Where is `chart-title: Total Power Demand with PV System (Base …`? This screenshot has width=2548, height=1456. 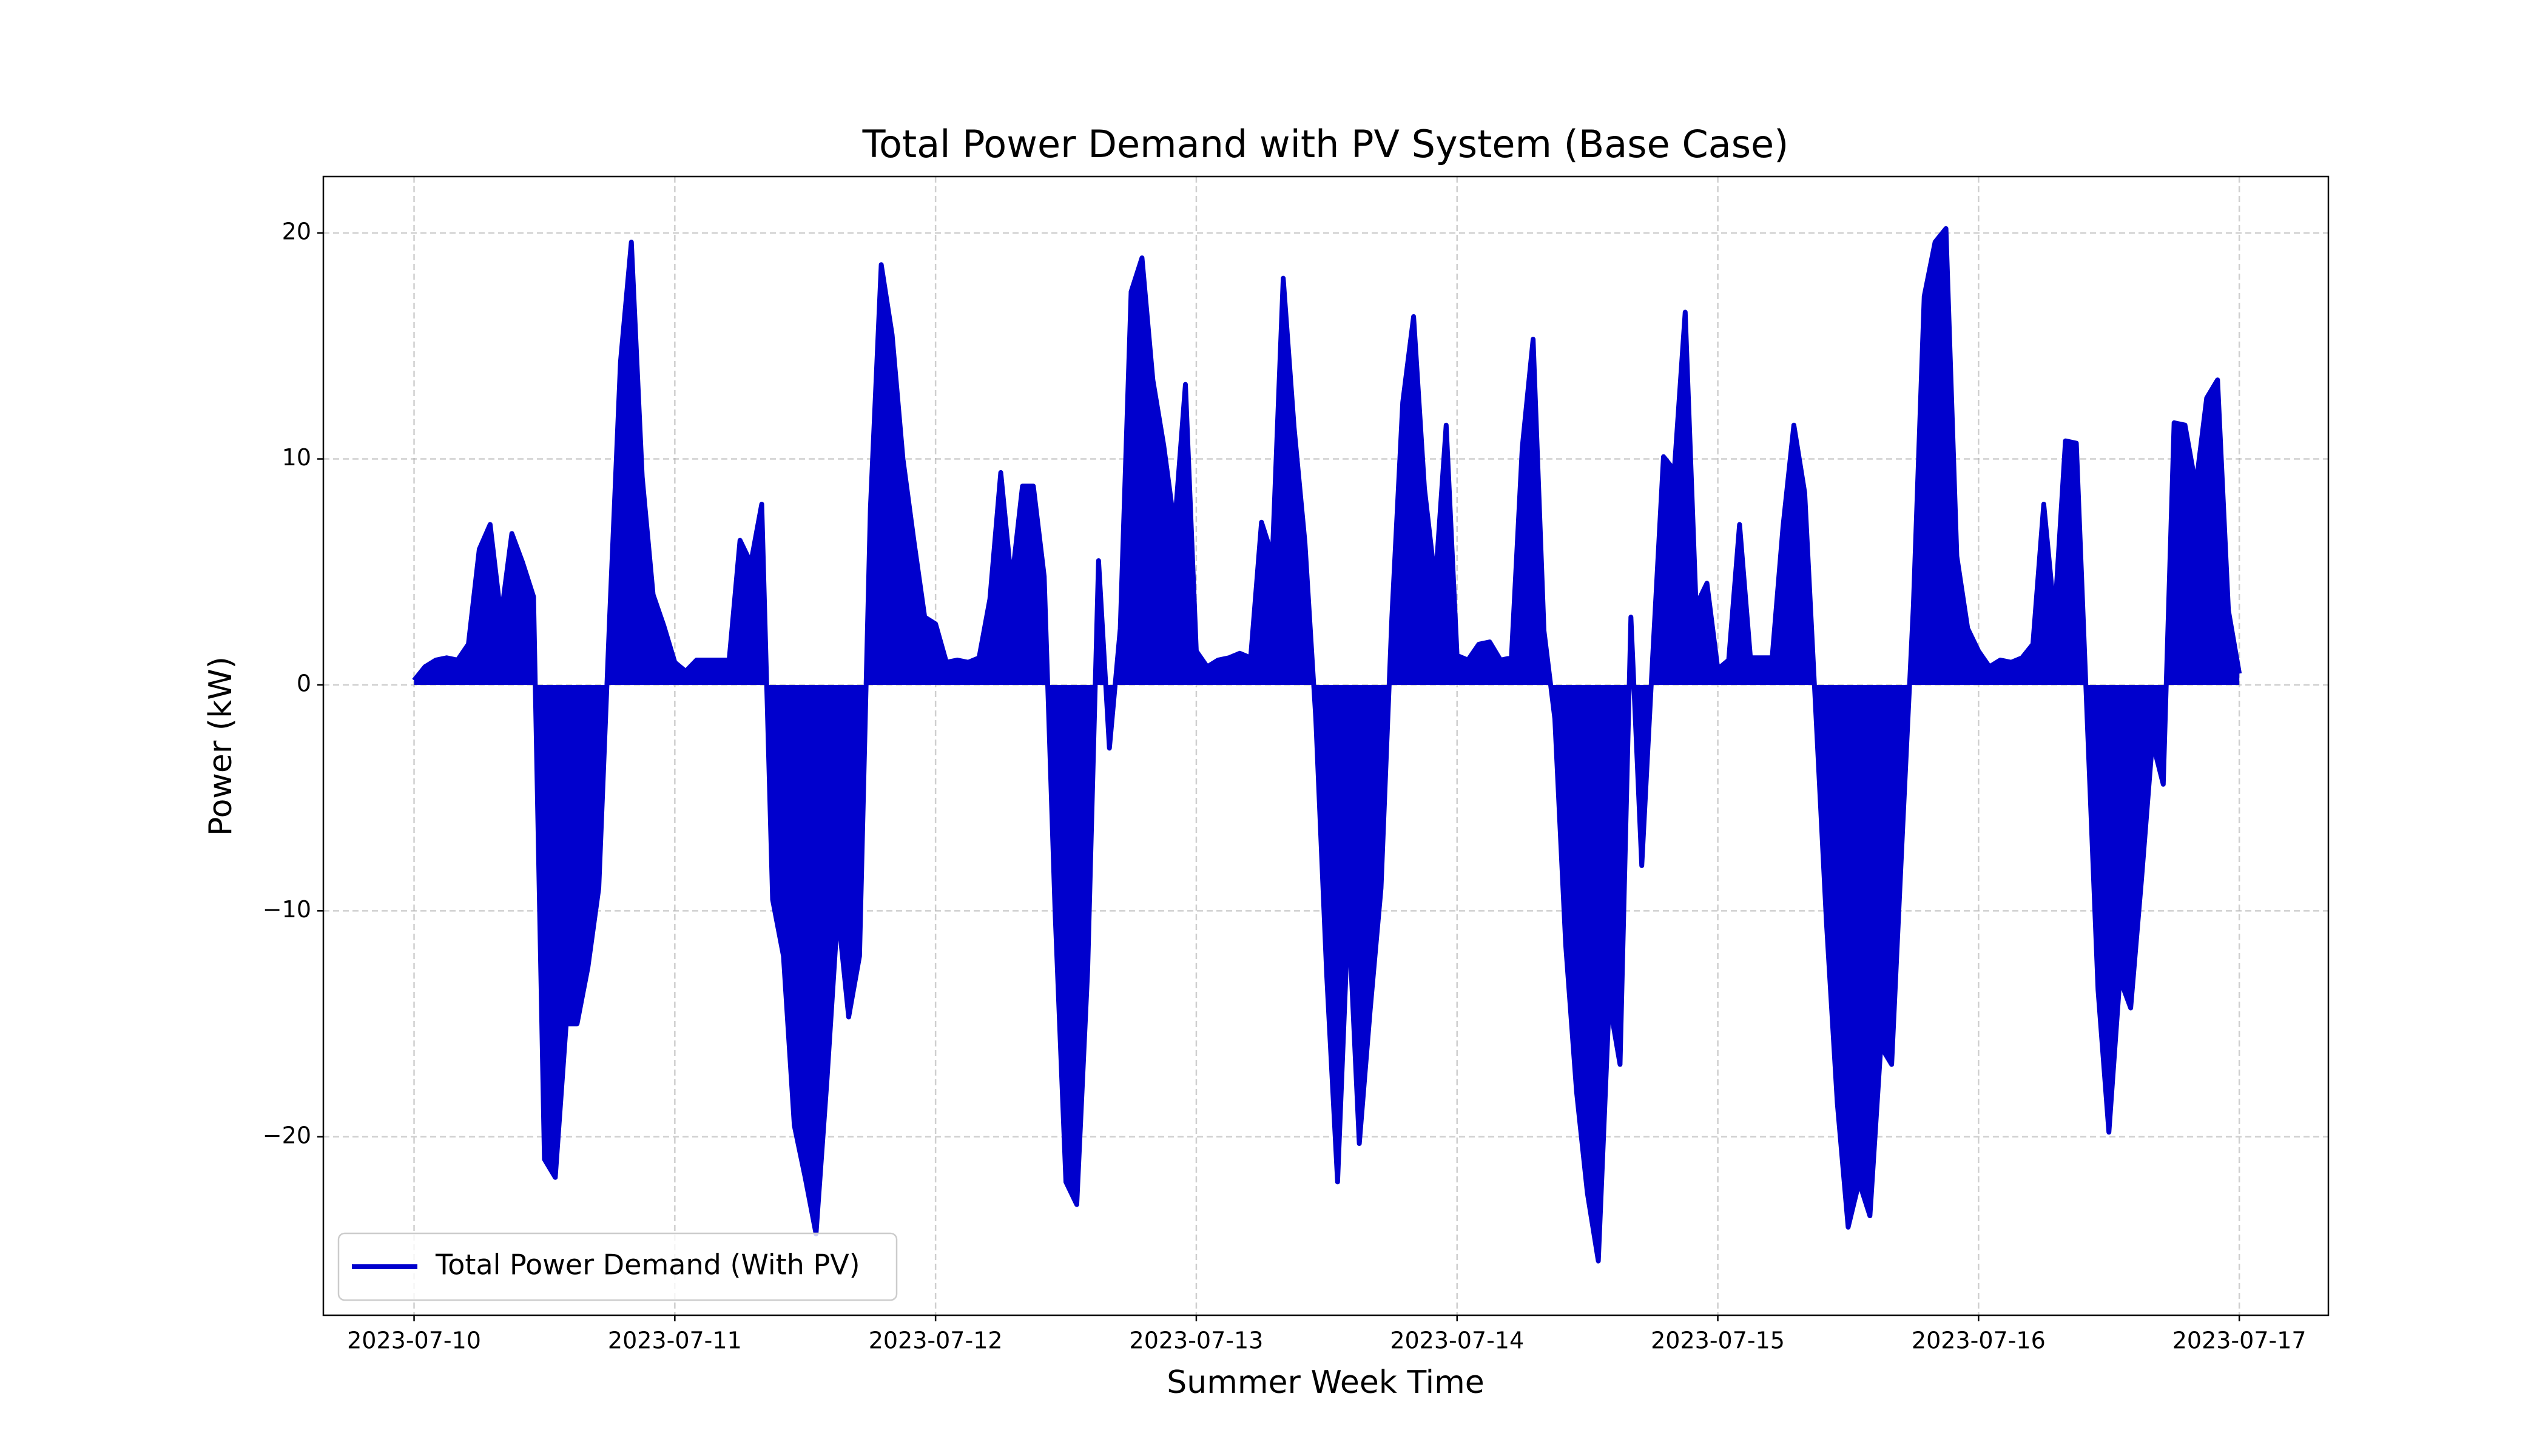
chart-title: Total Power Demand with PV System (Base … is located at coordinates (1325, 144).